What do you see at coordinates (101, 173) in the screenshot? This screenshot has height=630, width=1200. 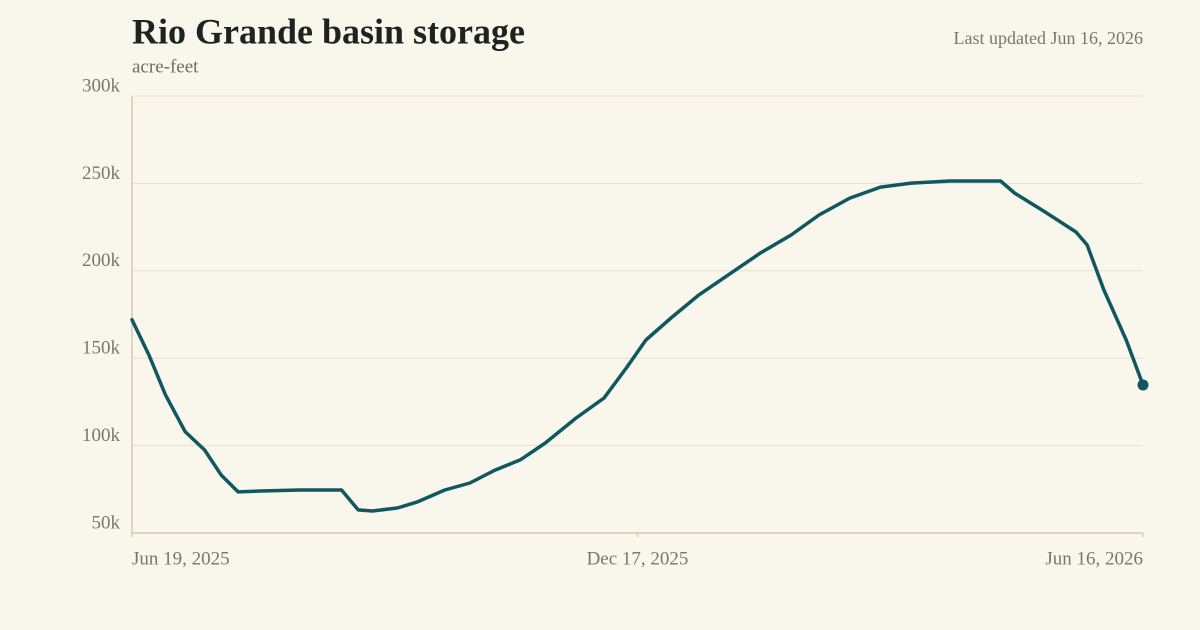 I see `y-tick-label: 250k` at bounding box center [101, 173].